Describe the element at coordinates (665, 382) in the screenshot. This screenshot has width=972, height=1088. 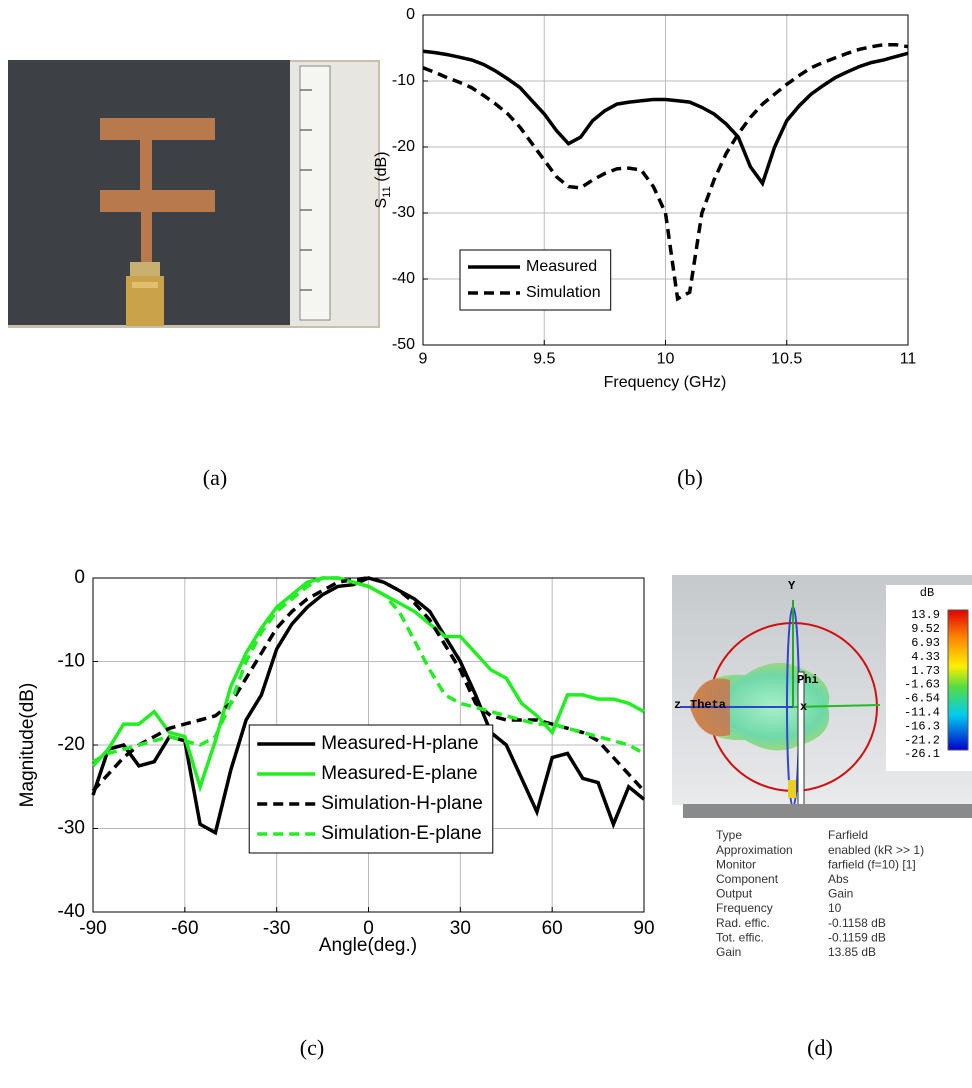
I see `x-axis-label: Frequency (GHz)` at that location.